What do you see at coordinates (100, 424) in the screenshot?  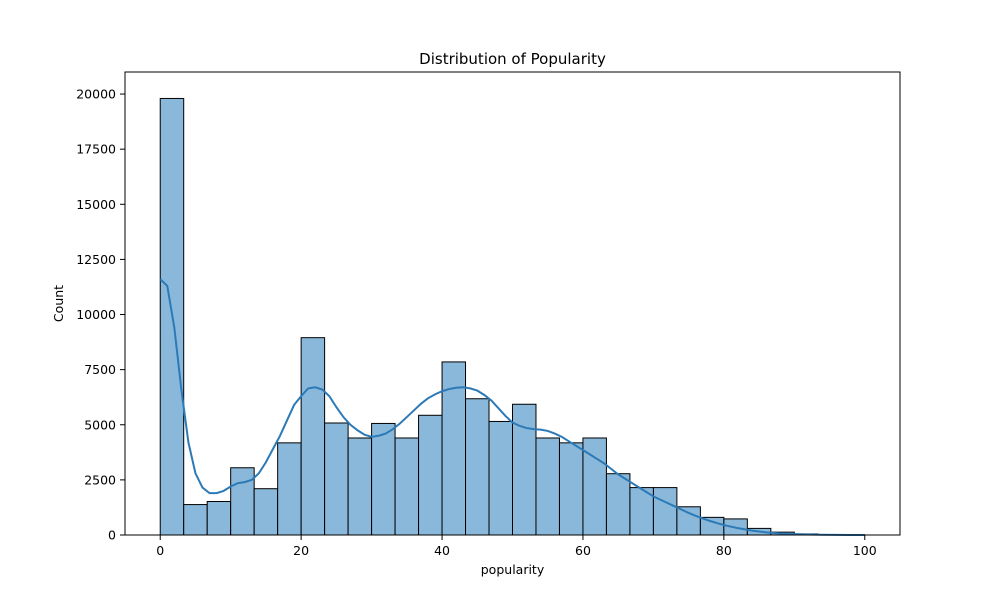 I see `y-tick-label: 5000` at bounding box center [100, 424].